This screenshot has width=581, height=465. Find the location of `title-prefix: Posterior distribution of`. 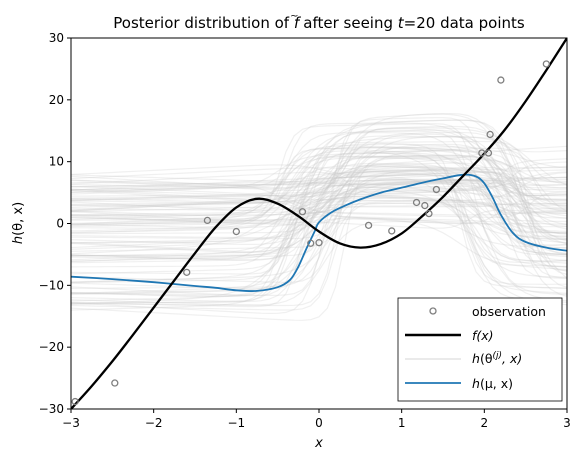

title-prefix: Posterior distribution of is located at coordinates (203, 23).